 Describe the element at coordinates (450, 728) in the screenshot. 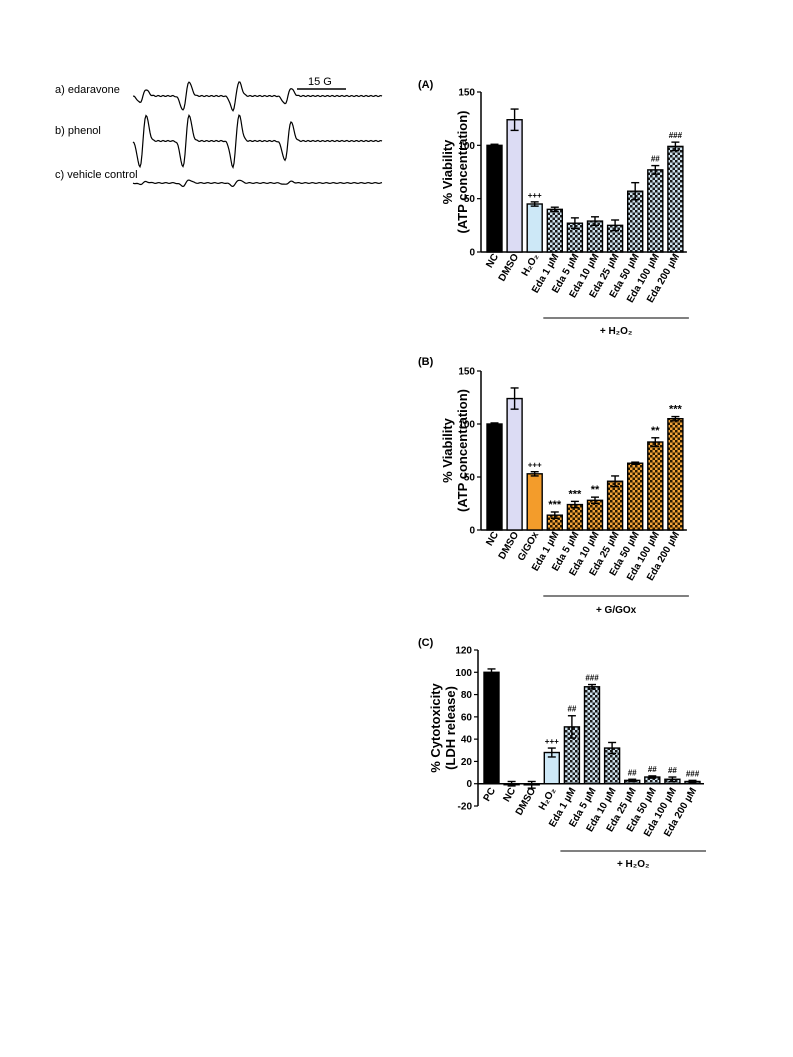

I see `y-axis-label-line: (LDH release)` at that location.